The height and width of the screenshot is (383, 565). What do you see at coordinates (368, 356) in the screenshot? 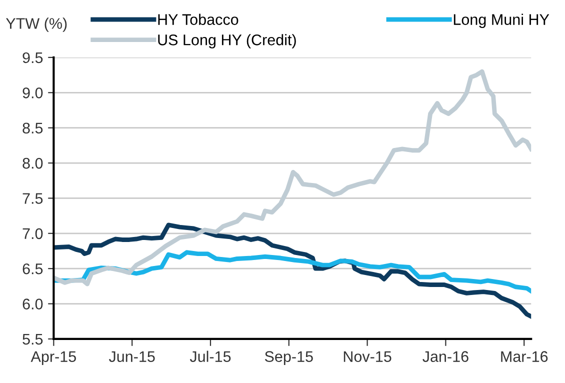
I see `x-tick-label: Nov-15` at bounding box center [368, 356].